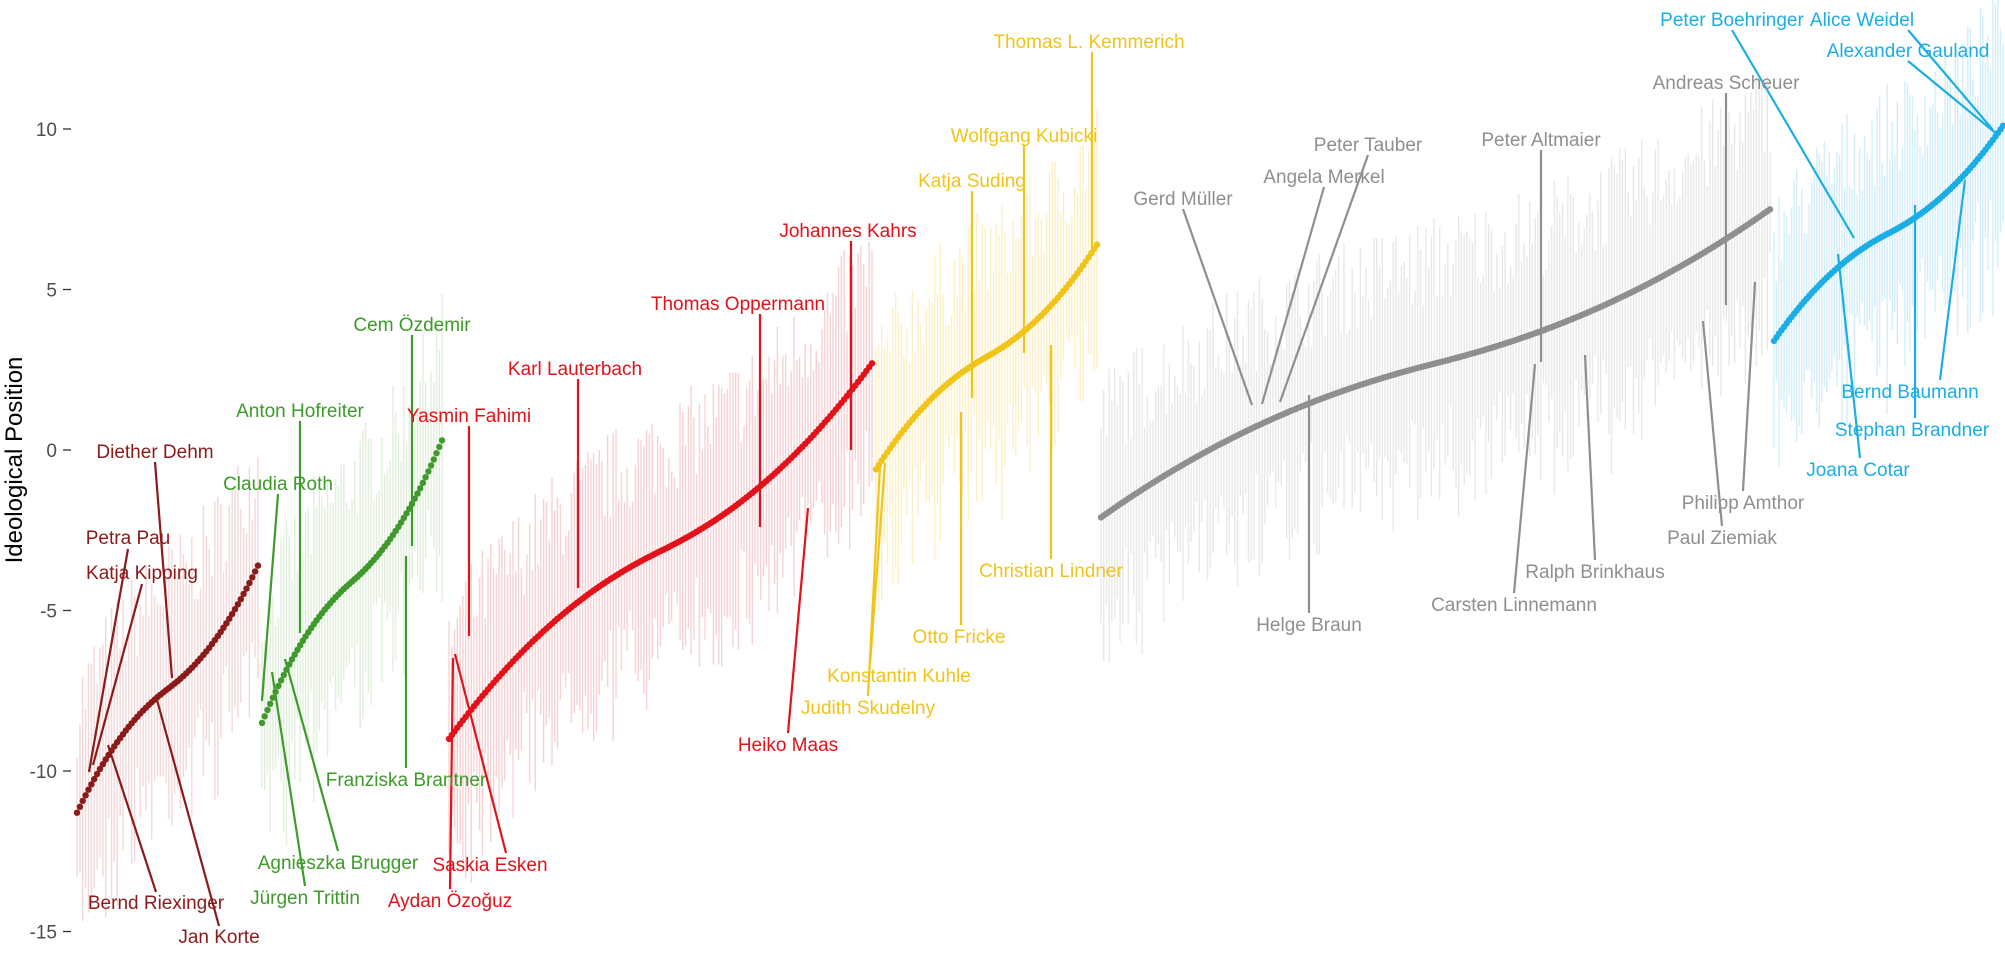 This screenshot has height=954, width=2005. I want to click on annotation-label-25: Gerd Müller, so click(1183, 199).